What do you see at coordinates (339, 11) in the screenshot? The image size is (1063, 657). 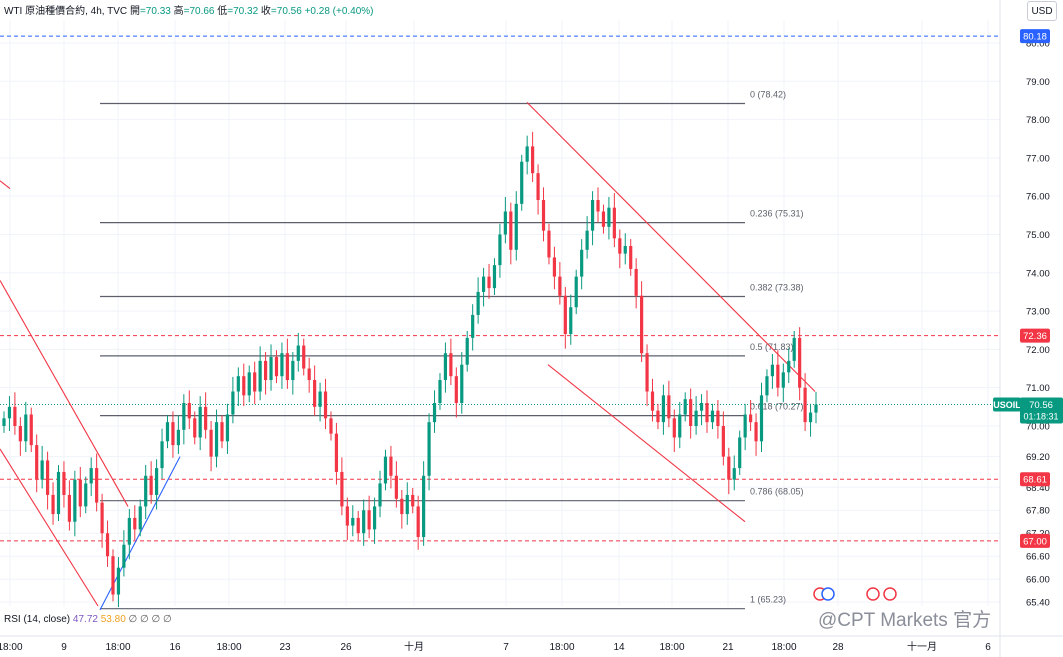 I see `change-value: +0.28 (+0.40%)` at bounding box center [339, 11].